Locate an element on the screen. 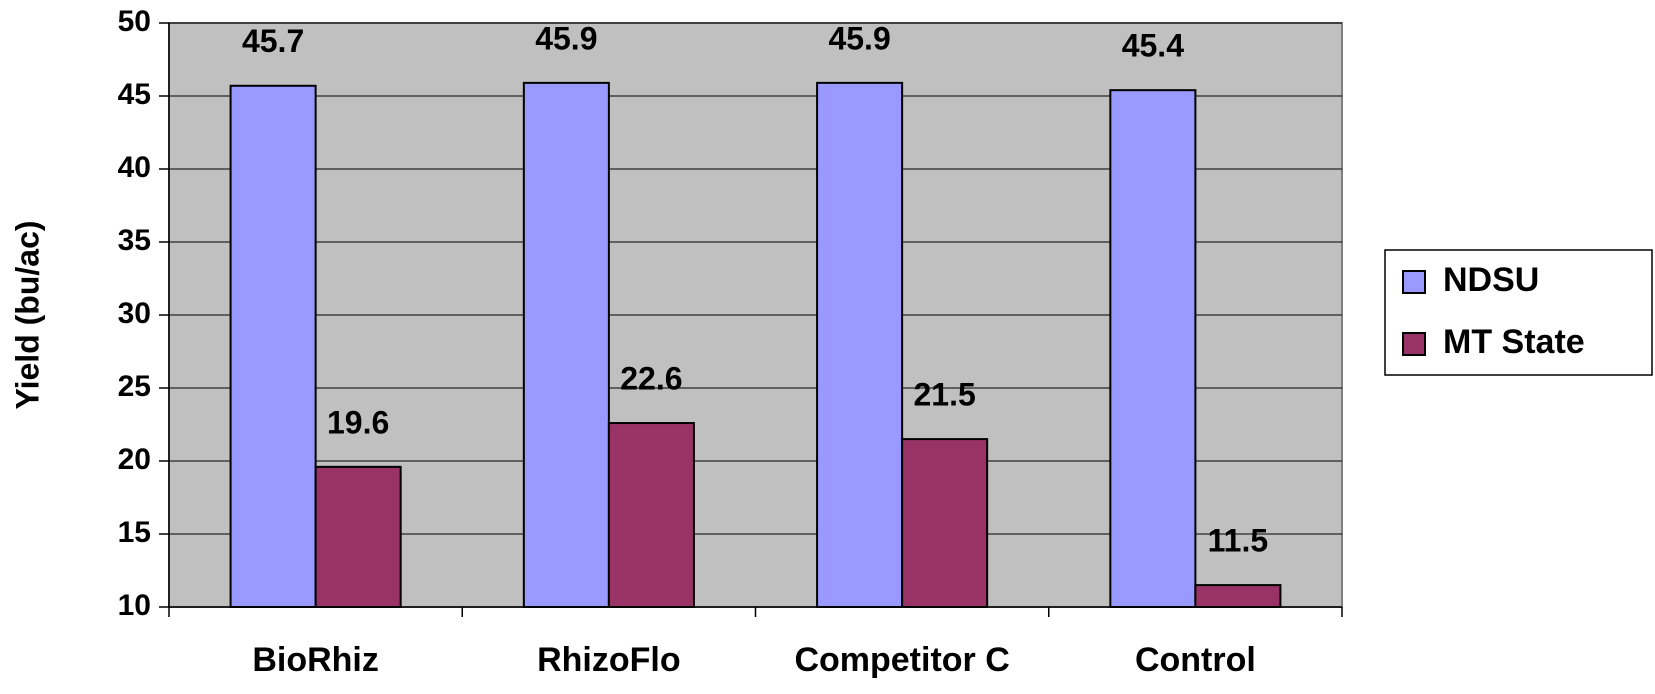  data-label: 45.4 is located at coordinates (1153, 46).